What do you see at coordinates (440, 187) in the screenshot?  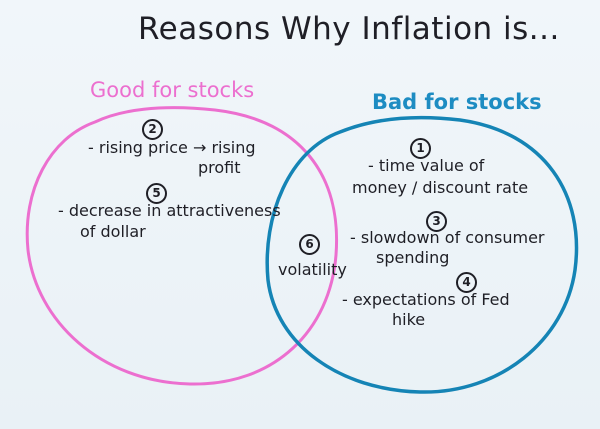 I see `bad-item-time-value-cont: money / discount rate` at bounding box center [440, 187].